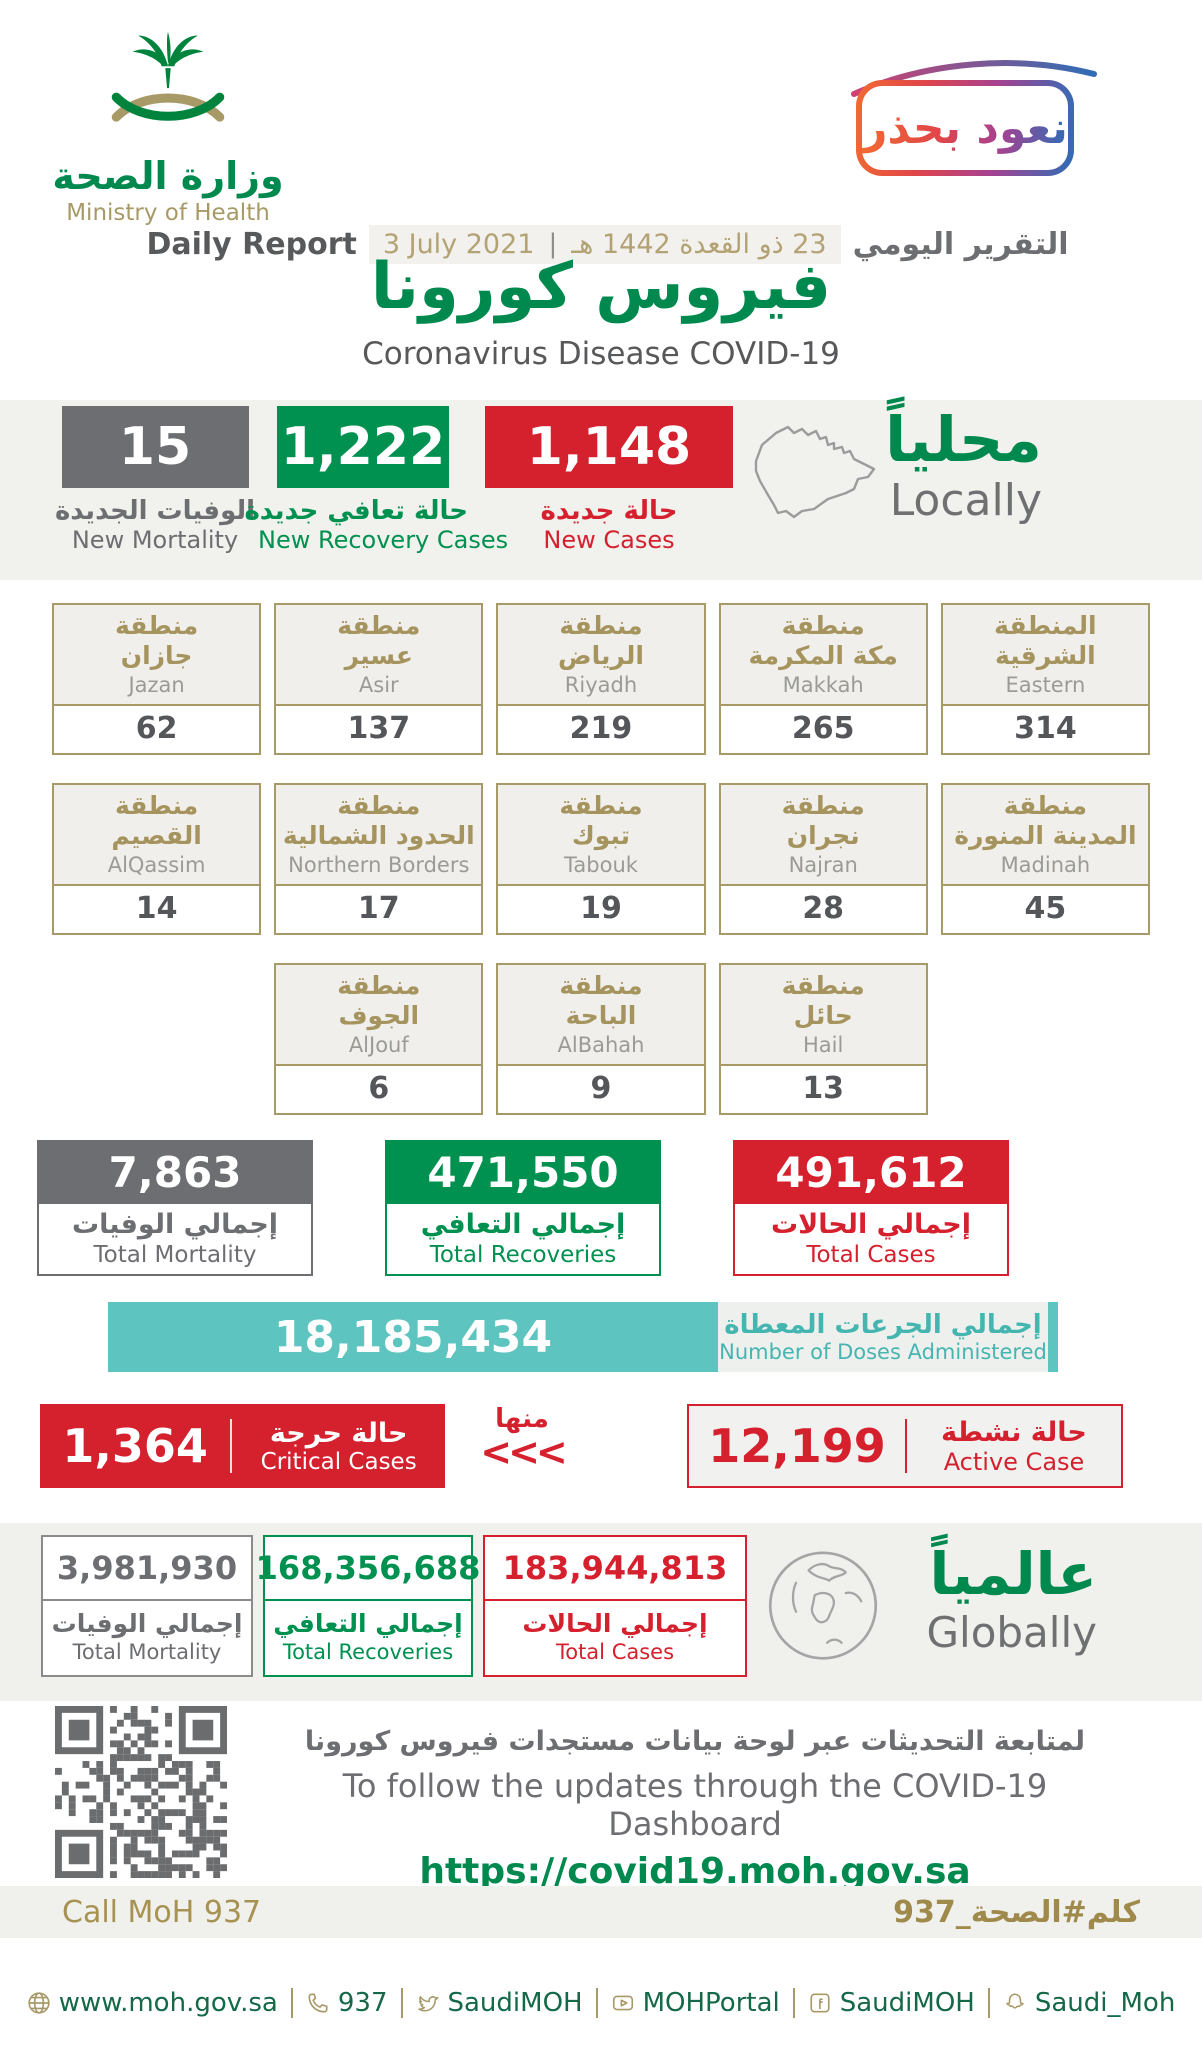 The image size is (1202, 2048). I want to click on footer-link-label: SaudiMOH, so click(907, 2003).